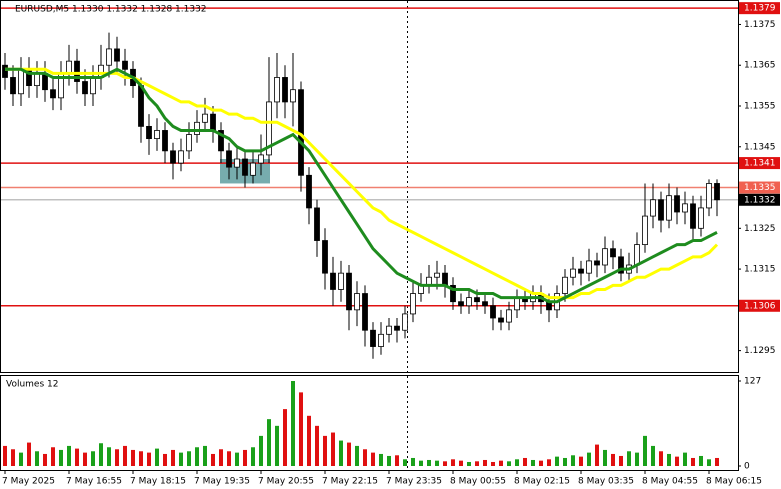 This screenshot has height=489, width=781. Describe the element at coordinates (760, 351) in the screenshot. I see `y-tick-label: 1.1295` at that location.